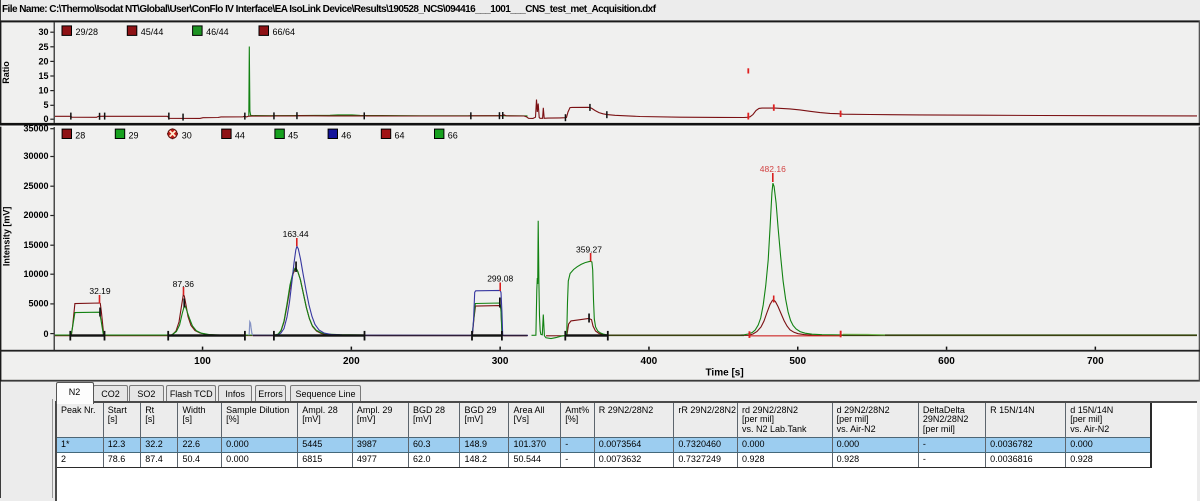 The height and width of the screenshot is (501, 1200). What do you see at coordinates (45, 105) in the screenshot?
I see `svg-text: 5` at bounding box center [45, 105].